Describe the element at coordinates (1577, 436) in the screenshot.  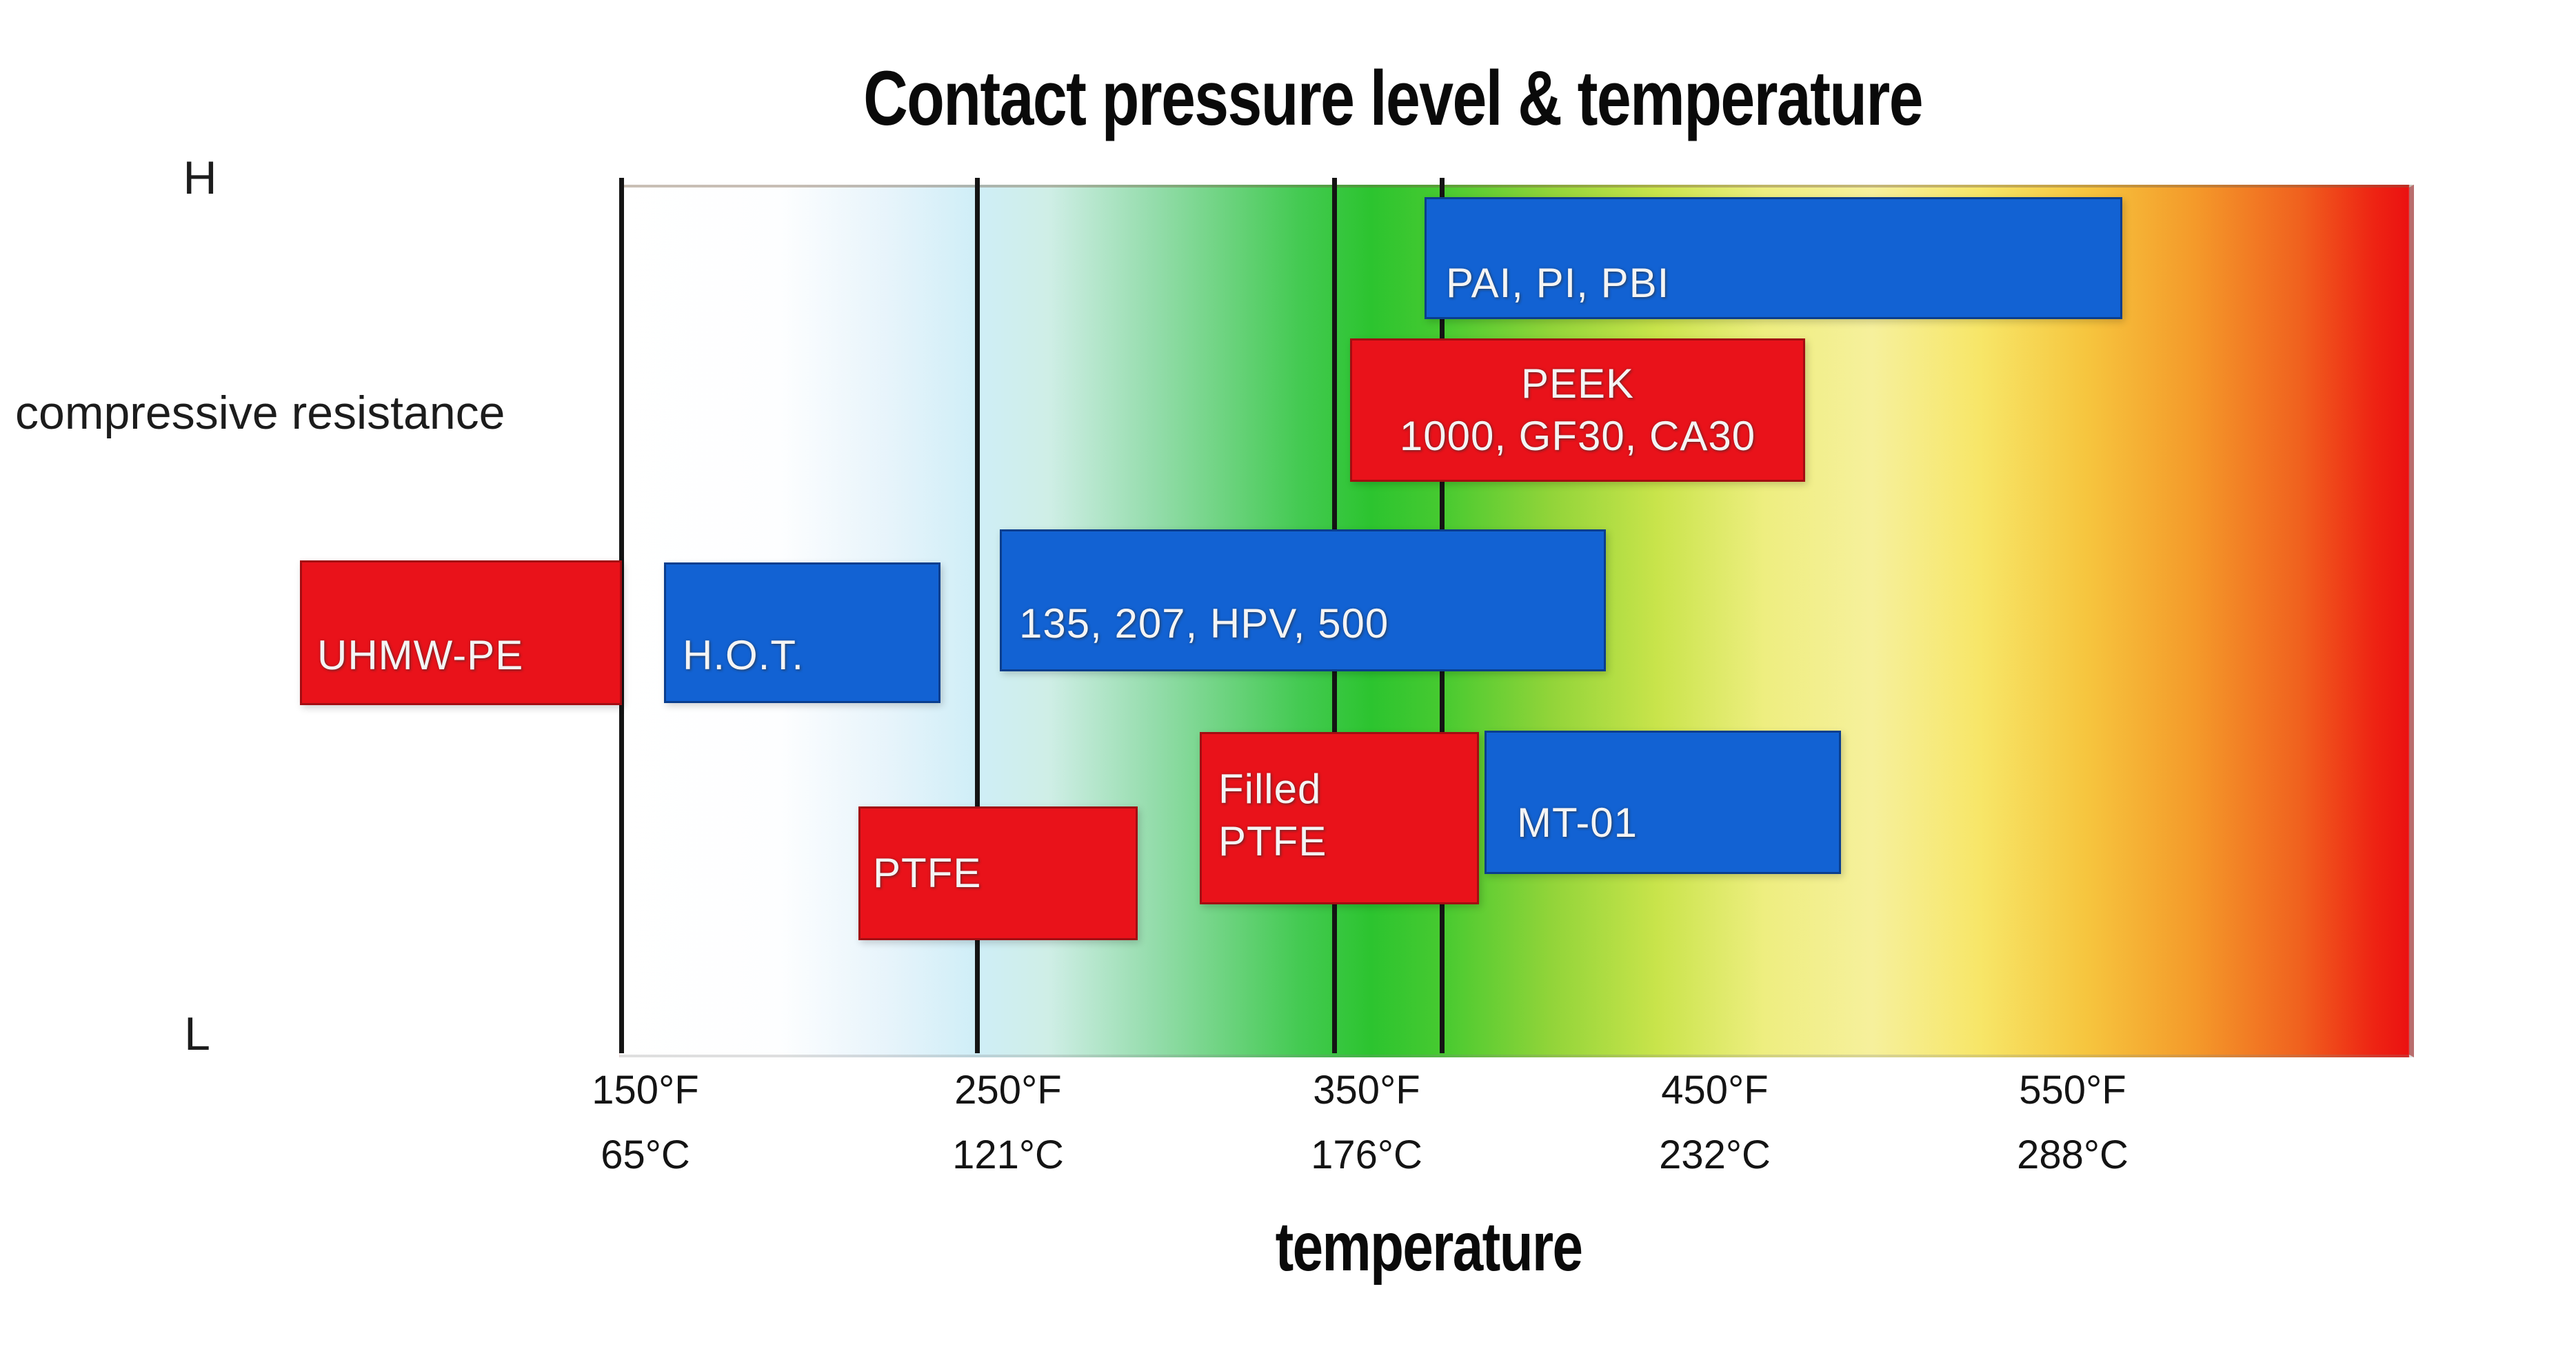
I see `bar-label: 1000, GF30, CA30` at that location.